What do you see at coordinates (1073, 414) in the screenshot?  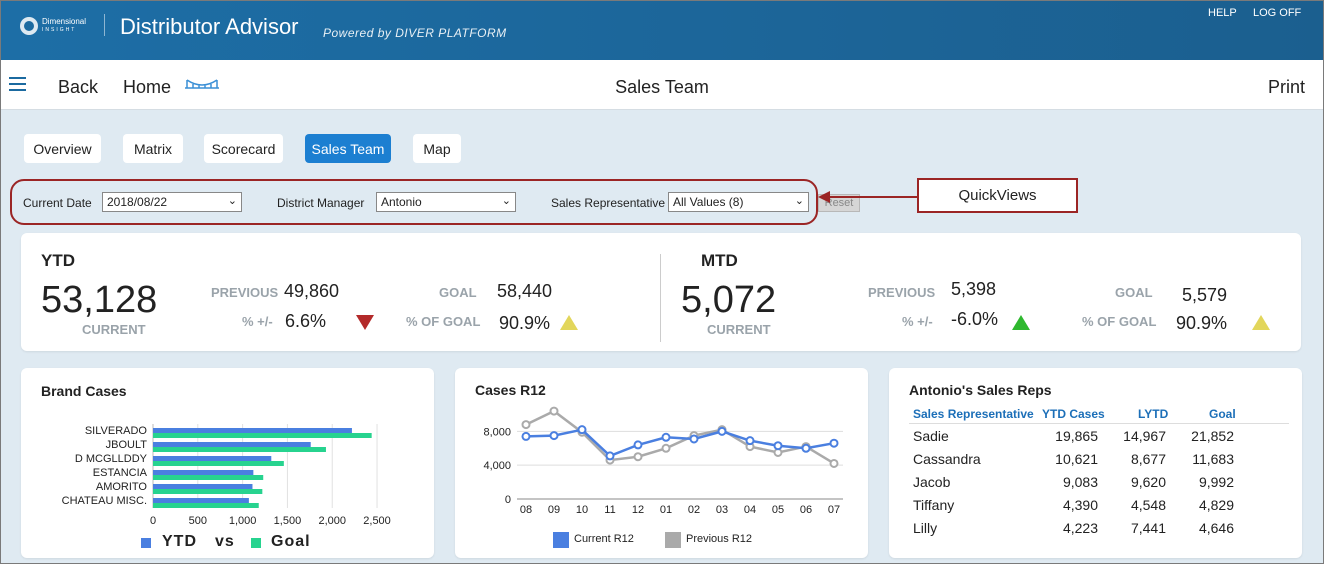 I see `col-header-ytd: YTD Cases` at bounding box center [1073, 414].